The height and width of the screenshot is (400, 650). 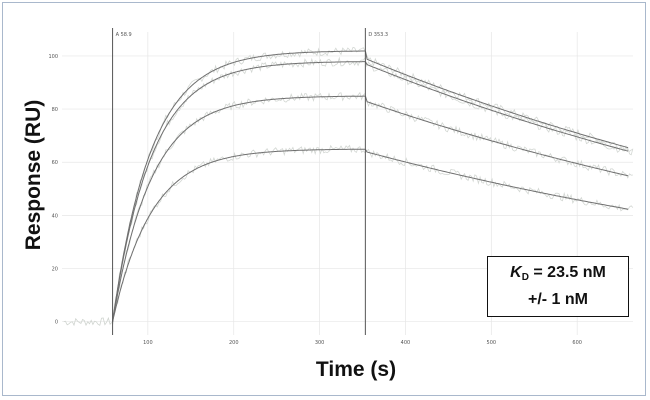 What do you see at coordinates (567, 272) in the screenshot?
I see `kd-number: = 23.5 nM` at bounding box center [567, 272].